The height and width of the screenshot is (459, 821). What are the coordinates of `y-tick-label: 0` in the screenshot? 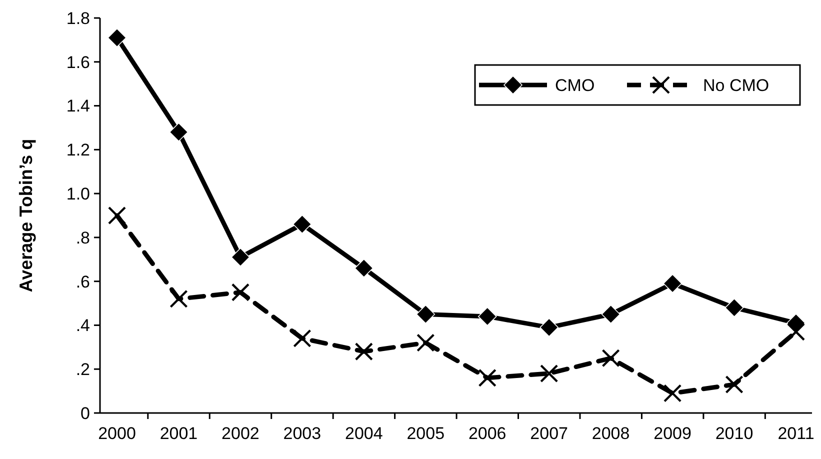 It's located at (85, 413).